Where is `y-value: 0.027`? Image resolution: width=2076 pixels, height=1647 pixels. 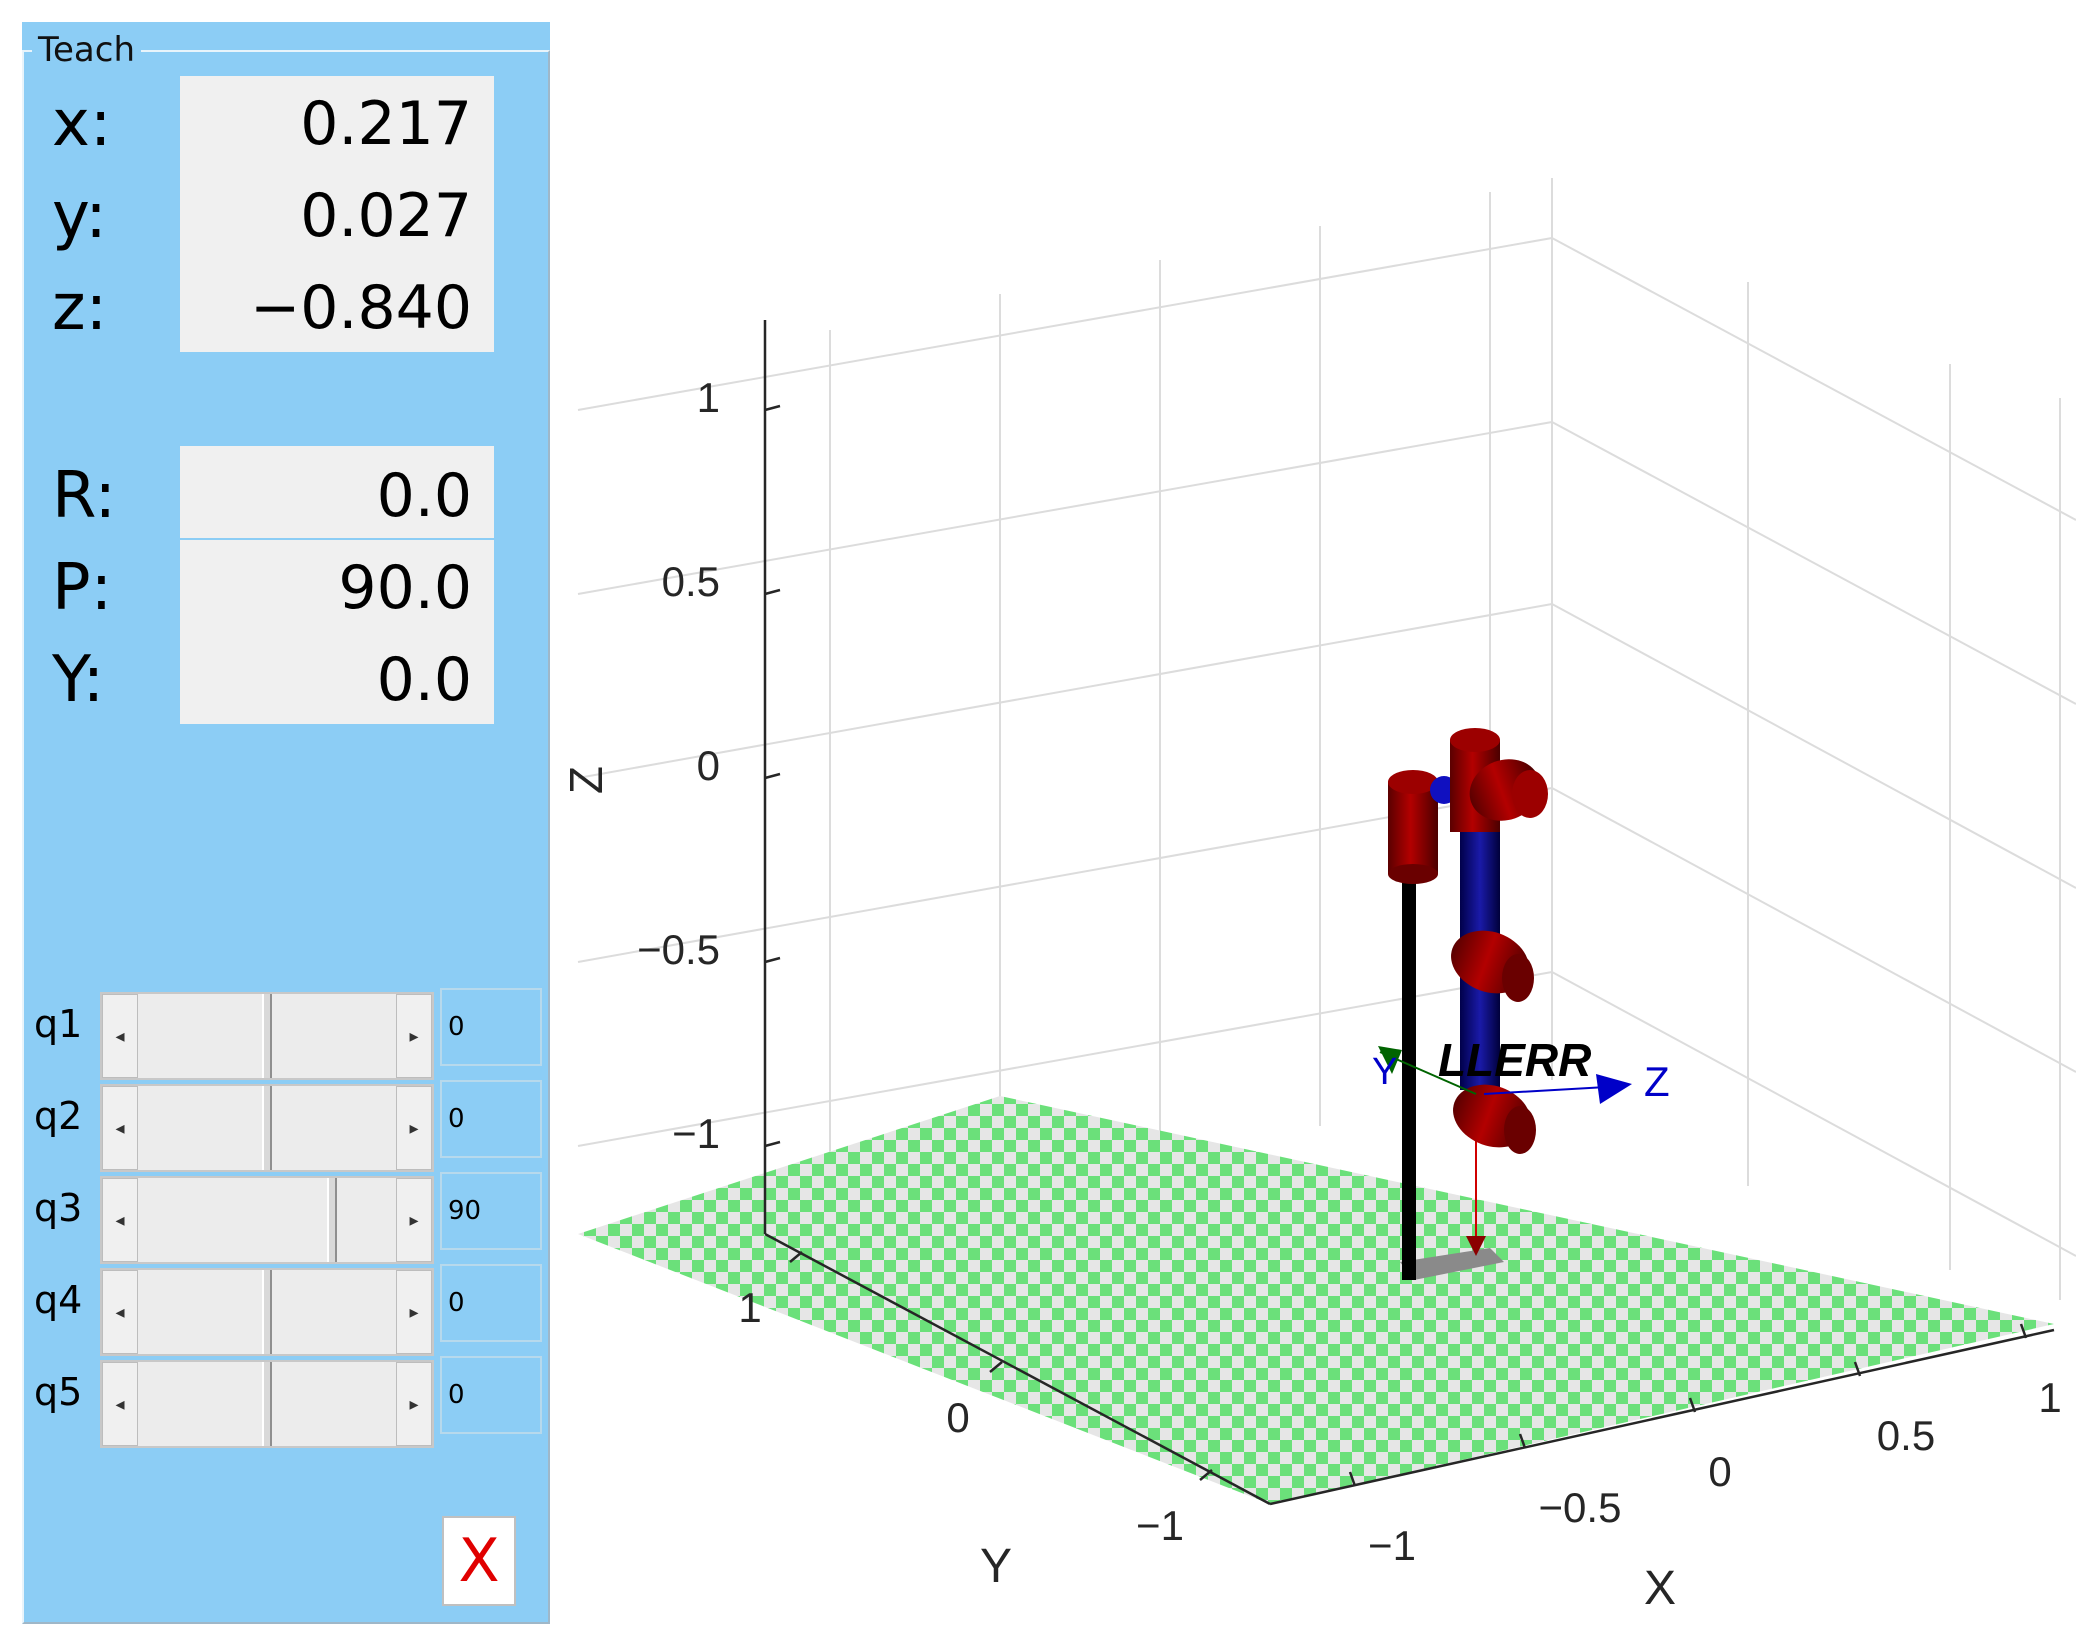
y-value: 0.027 is located at coordinates (386, 216).